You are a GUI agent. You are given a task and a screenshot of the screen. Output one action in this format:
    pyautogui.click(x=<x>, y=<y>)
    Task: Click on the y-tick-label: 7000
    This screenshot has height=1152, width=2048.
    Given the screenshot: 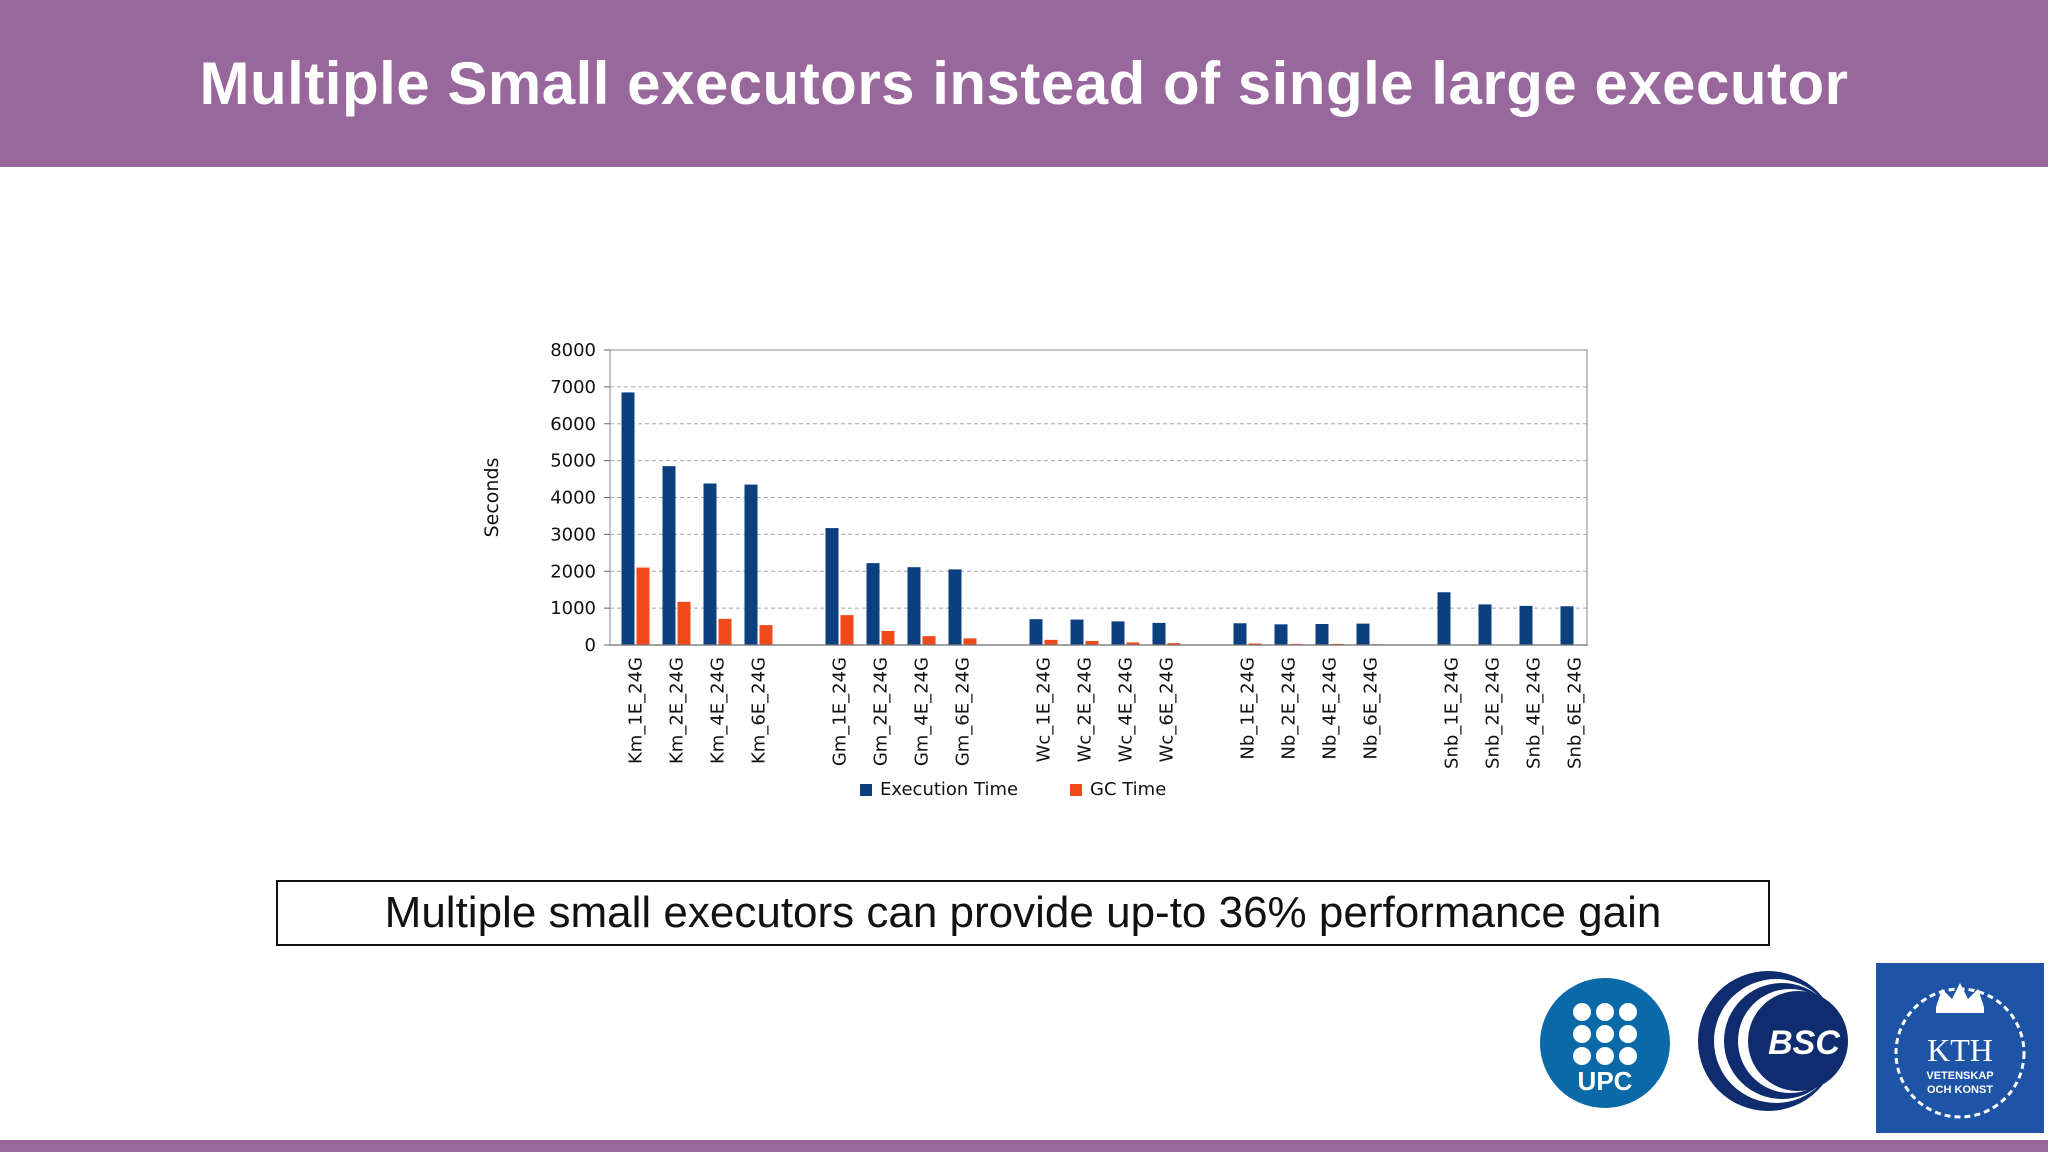 What is the action you would take?
    pyautogui.click(x=573, y=387)
    